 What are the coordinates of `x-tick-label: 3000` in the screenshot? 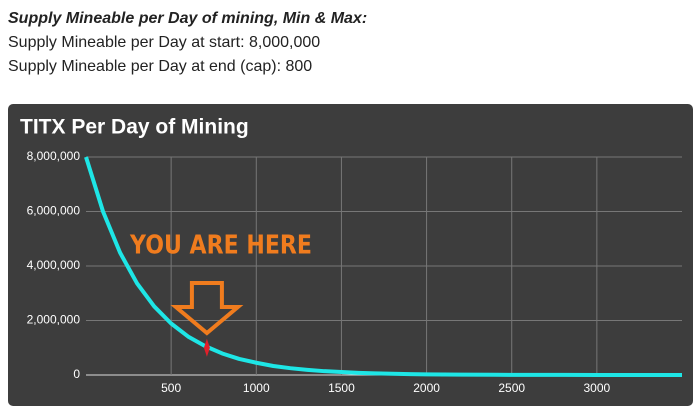 It's located at (597, 388).